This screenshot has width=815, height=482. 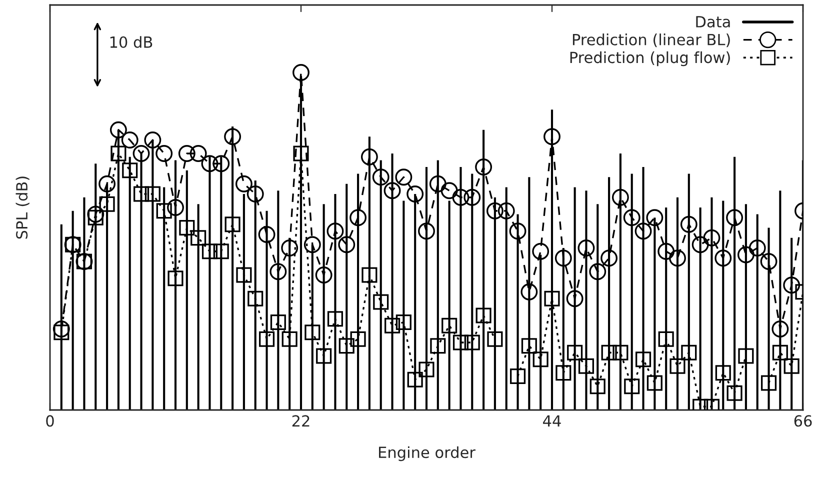 I want to click on legend-label: Data, so click(x=713, y=22).